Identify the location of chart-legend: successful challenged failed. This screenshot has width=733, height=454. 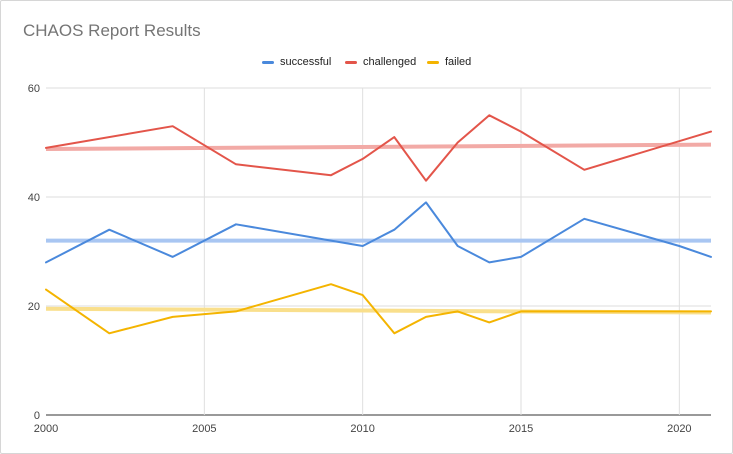
(366, 62).